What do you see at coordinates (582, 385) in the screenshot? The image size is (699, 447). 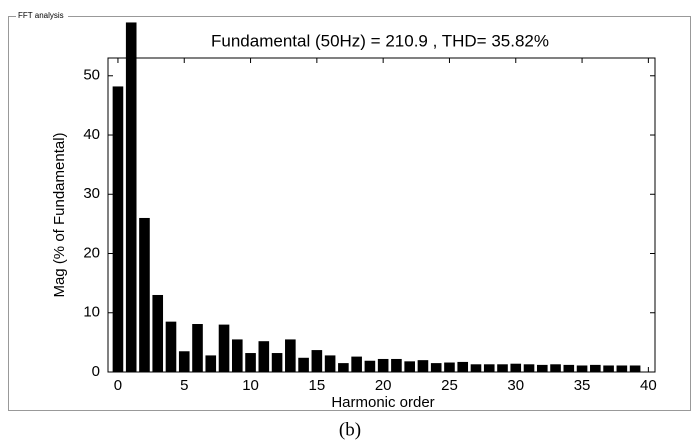 I see `x-tick-label: 35` at bounding box center [582, 385].